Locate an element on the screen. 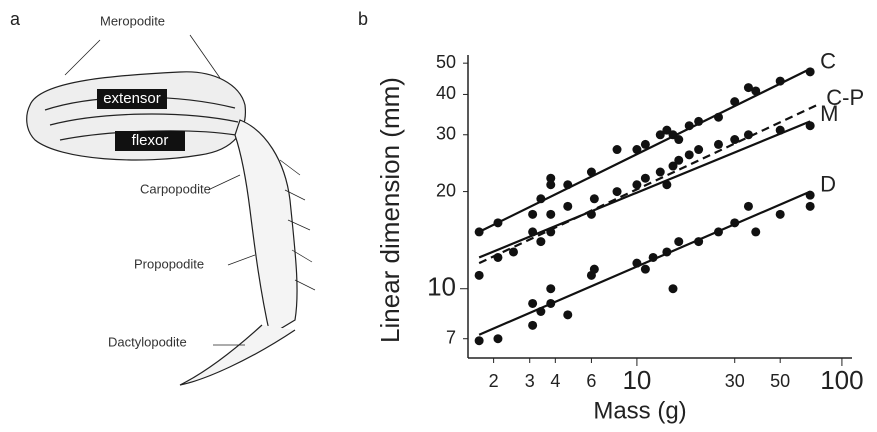 The width and height of the screenshot is (877, 432). x-tick-label: 2 is located at coordinates (494, 381).